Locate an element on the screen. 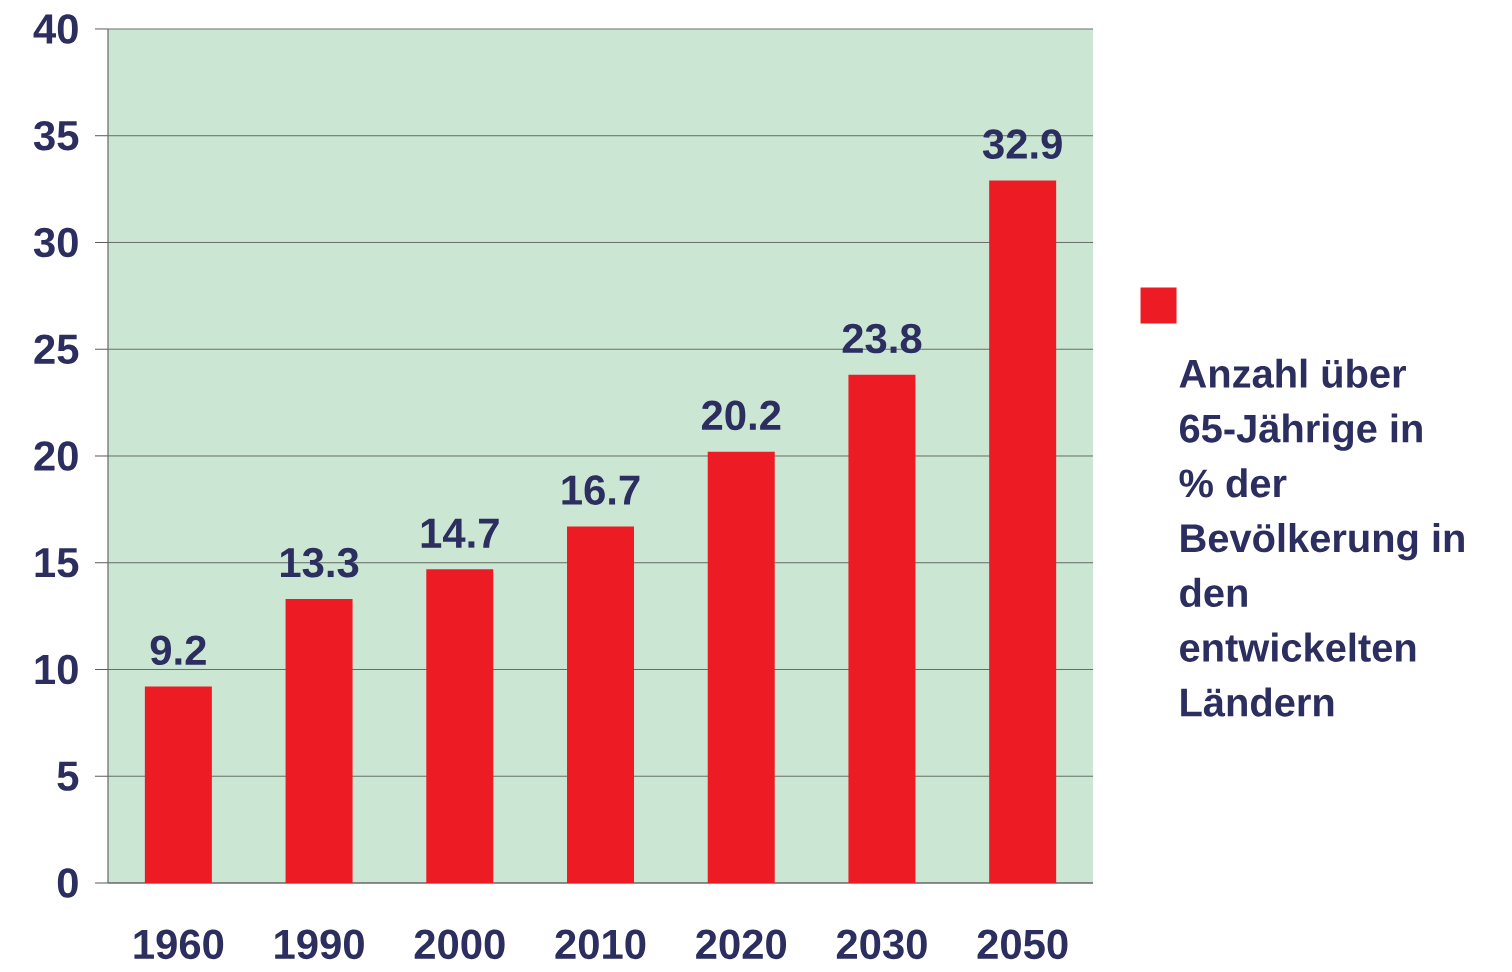 Image resolution: width=1512 pixels, height=972 pixels. x-tick-label: 2000 is located at coordinates (459, 944).